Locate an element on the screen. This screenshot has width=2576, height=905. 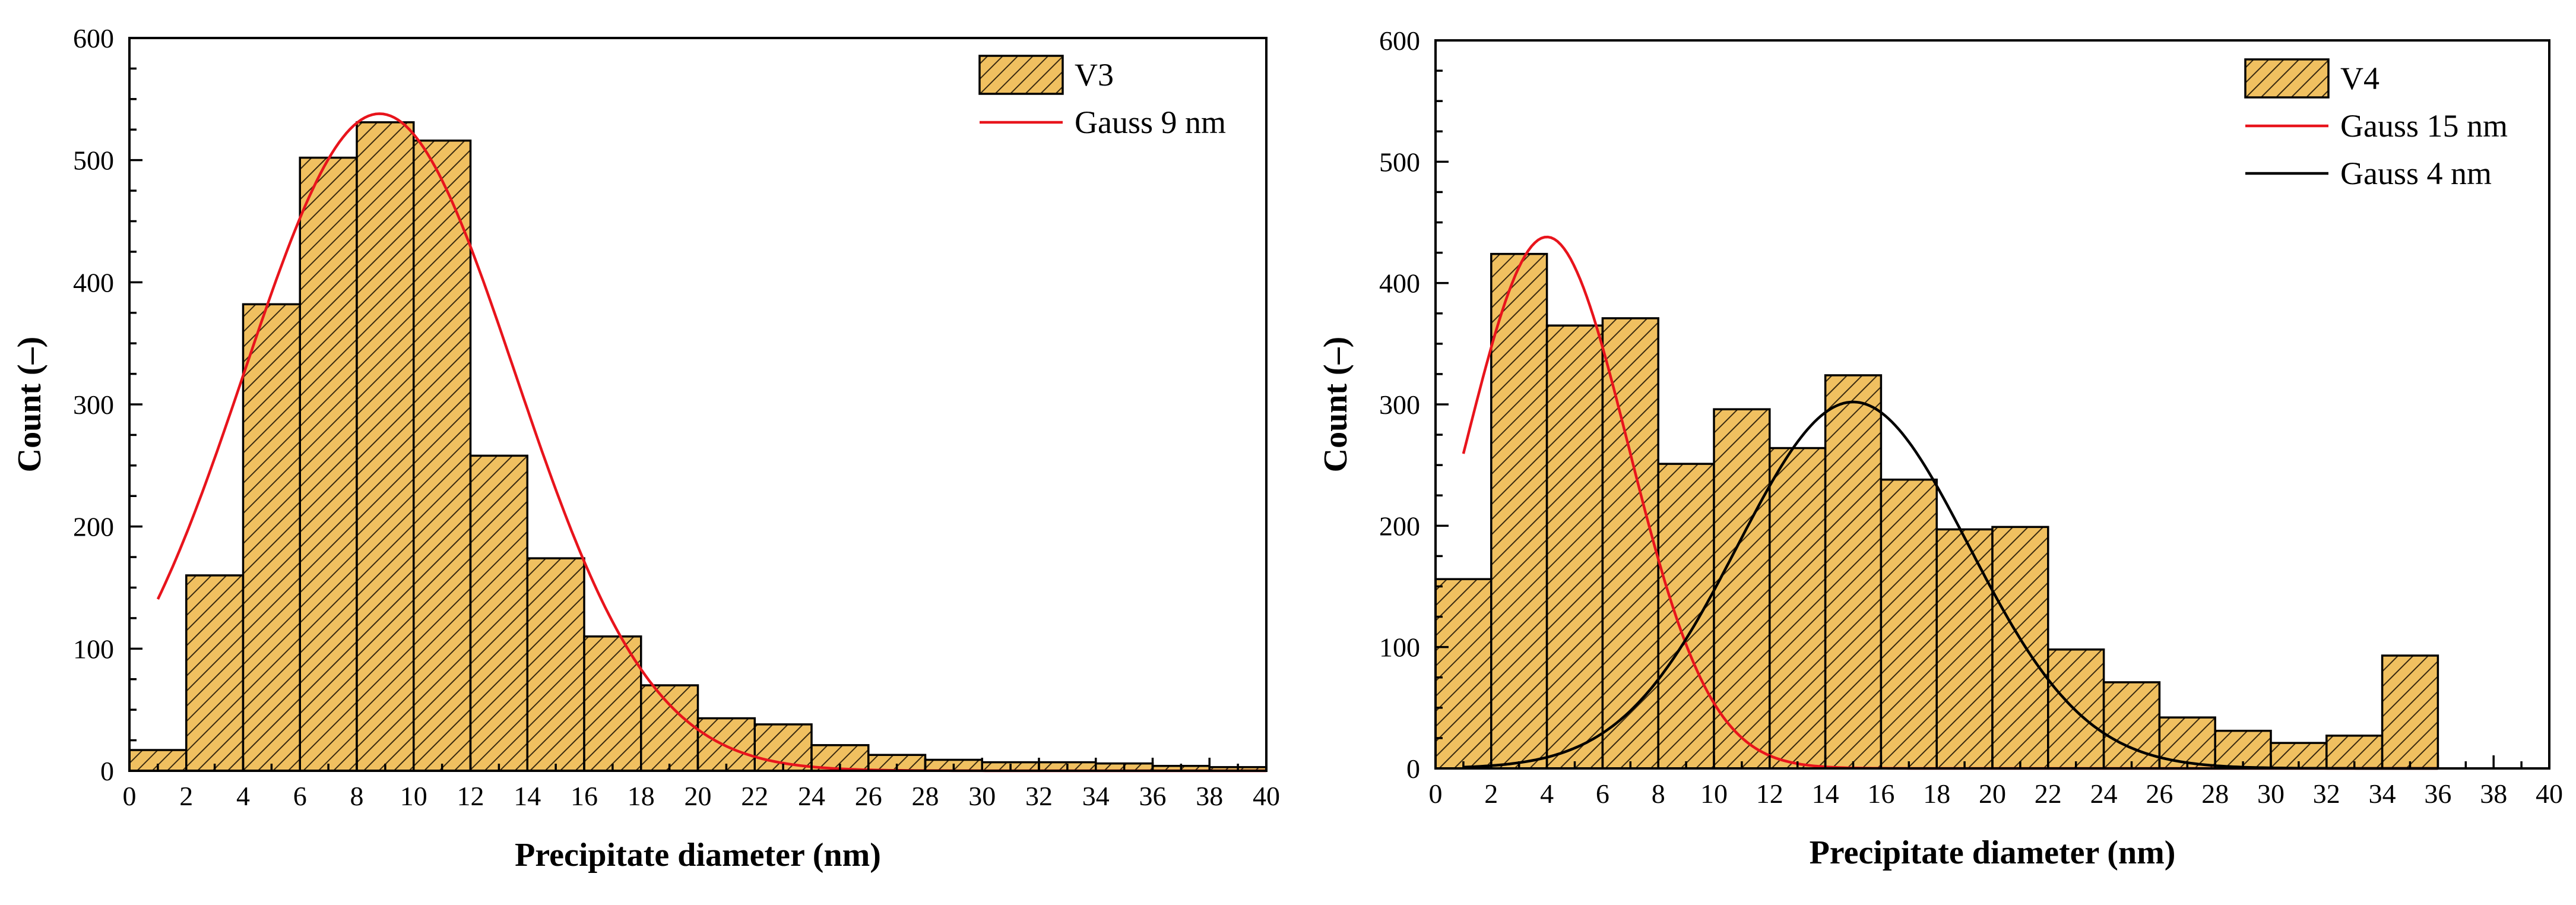
legend-label: V3 is located at coordinates (1094, 75).